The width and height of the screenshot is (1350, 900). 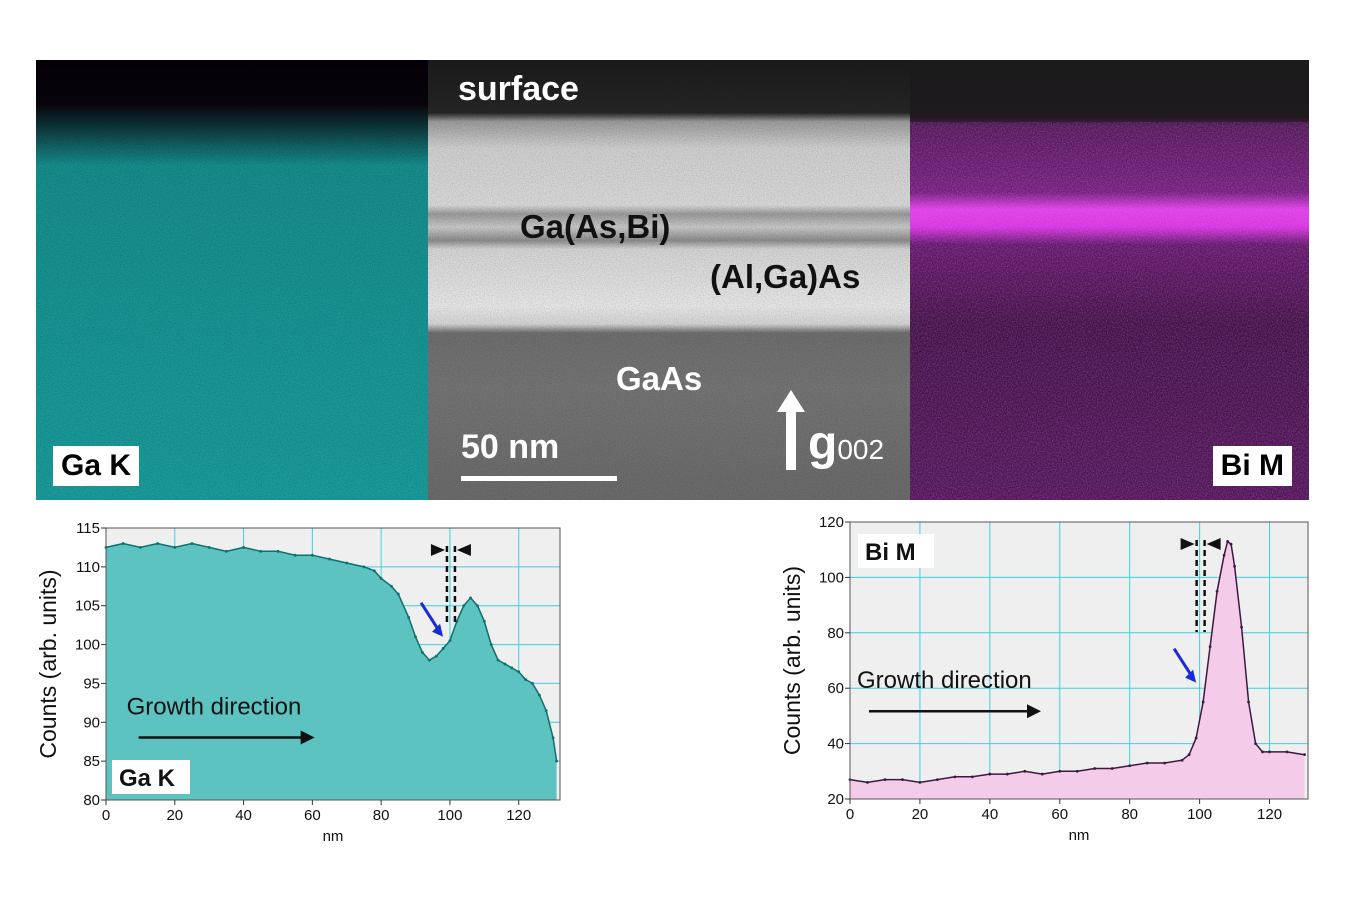 What do you see at coordinates (539, 478) in the screenshot?
I see `scale-bar` at bounding box center [539, 478].